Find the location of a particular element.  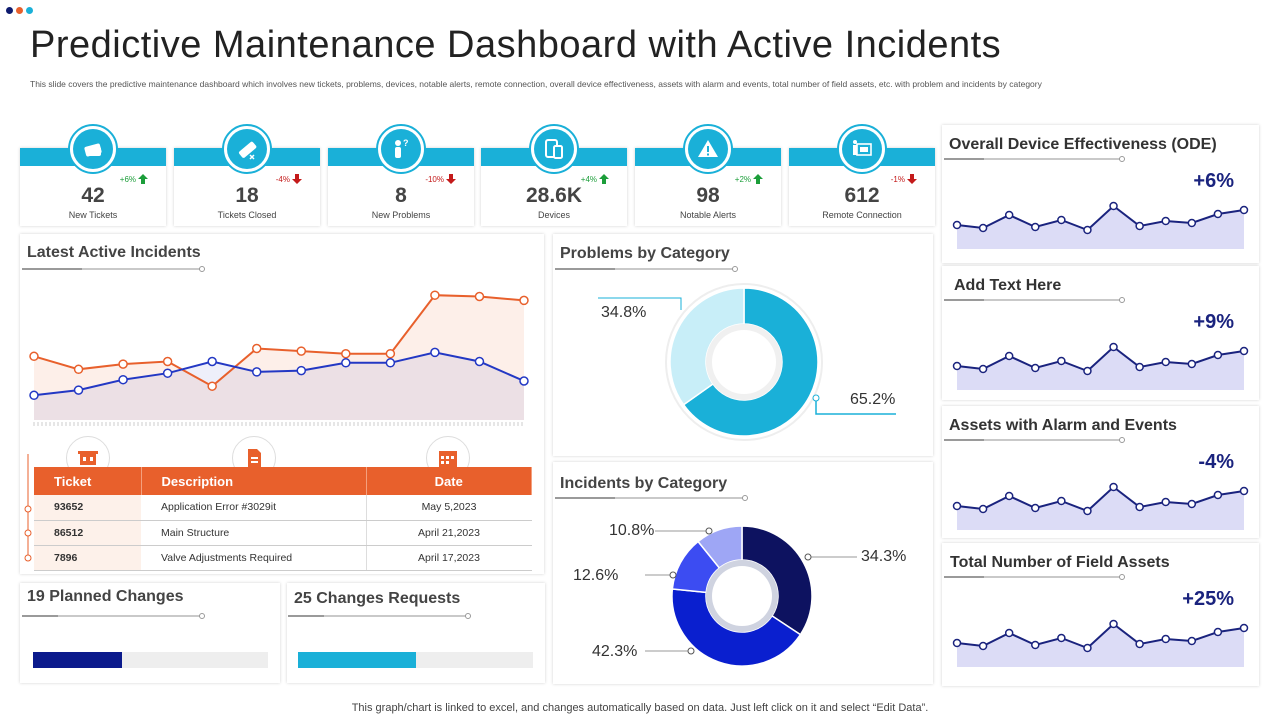

sparkline-change: +9% is located at coordinates (1213, 322).